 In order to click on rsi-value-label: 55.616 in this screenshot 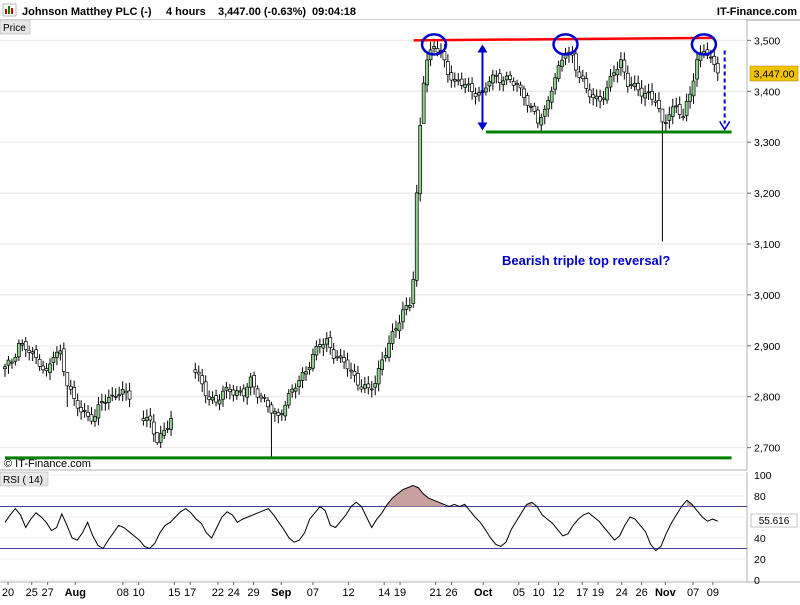, I will do `click(774, 521)`.